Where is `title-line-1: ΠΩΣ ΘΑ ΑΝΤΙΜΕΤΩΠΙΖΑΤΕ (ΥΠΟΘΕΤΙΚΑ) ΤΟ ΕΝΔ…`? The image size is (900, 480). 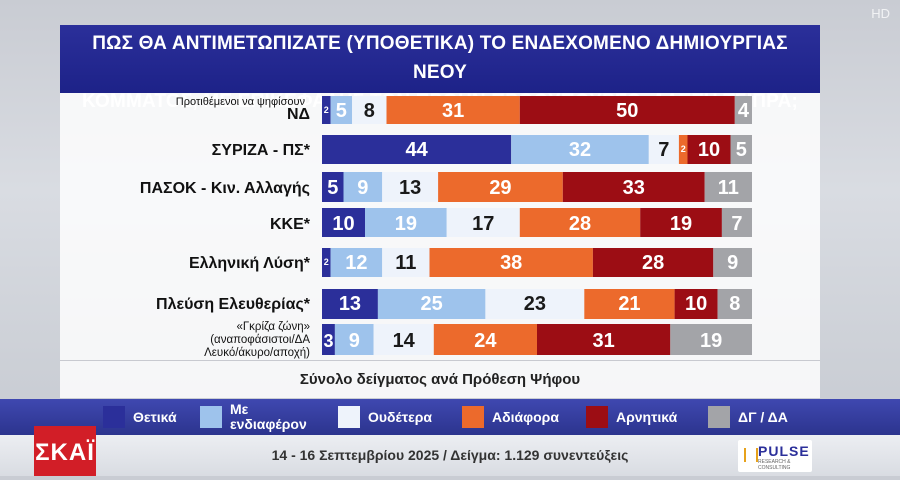 title-line-1: ΠΩΣ ΘΑ ΑΝΤΙΜΕΤΩΠΙΖΑΤΕ (ΥΠΟΘΕΤΙΚΑ) ΤΟ ΕΝΔ… is located at coordinates (440, 58).